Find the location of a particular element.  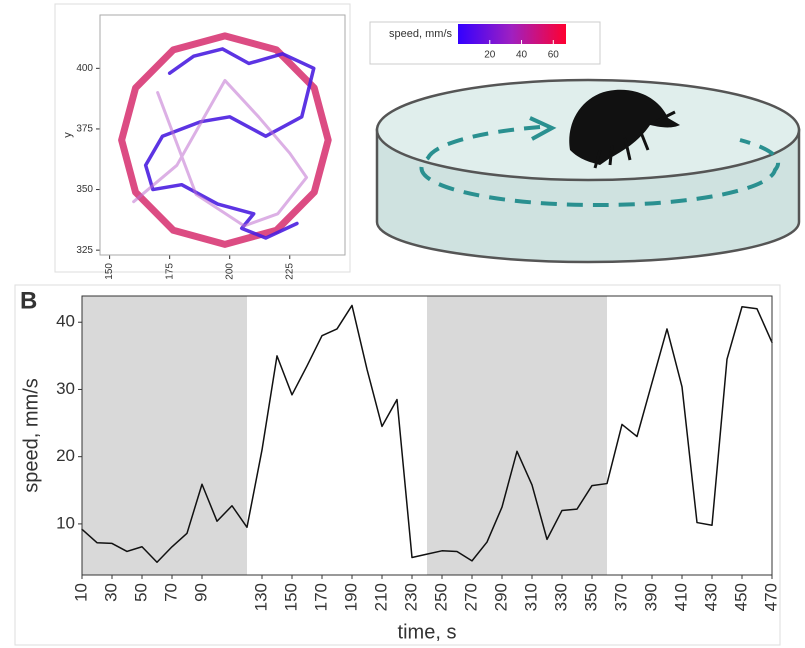

x-tick-label: 450 is located at coordinates (740, 597).